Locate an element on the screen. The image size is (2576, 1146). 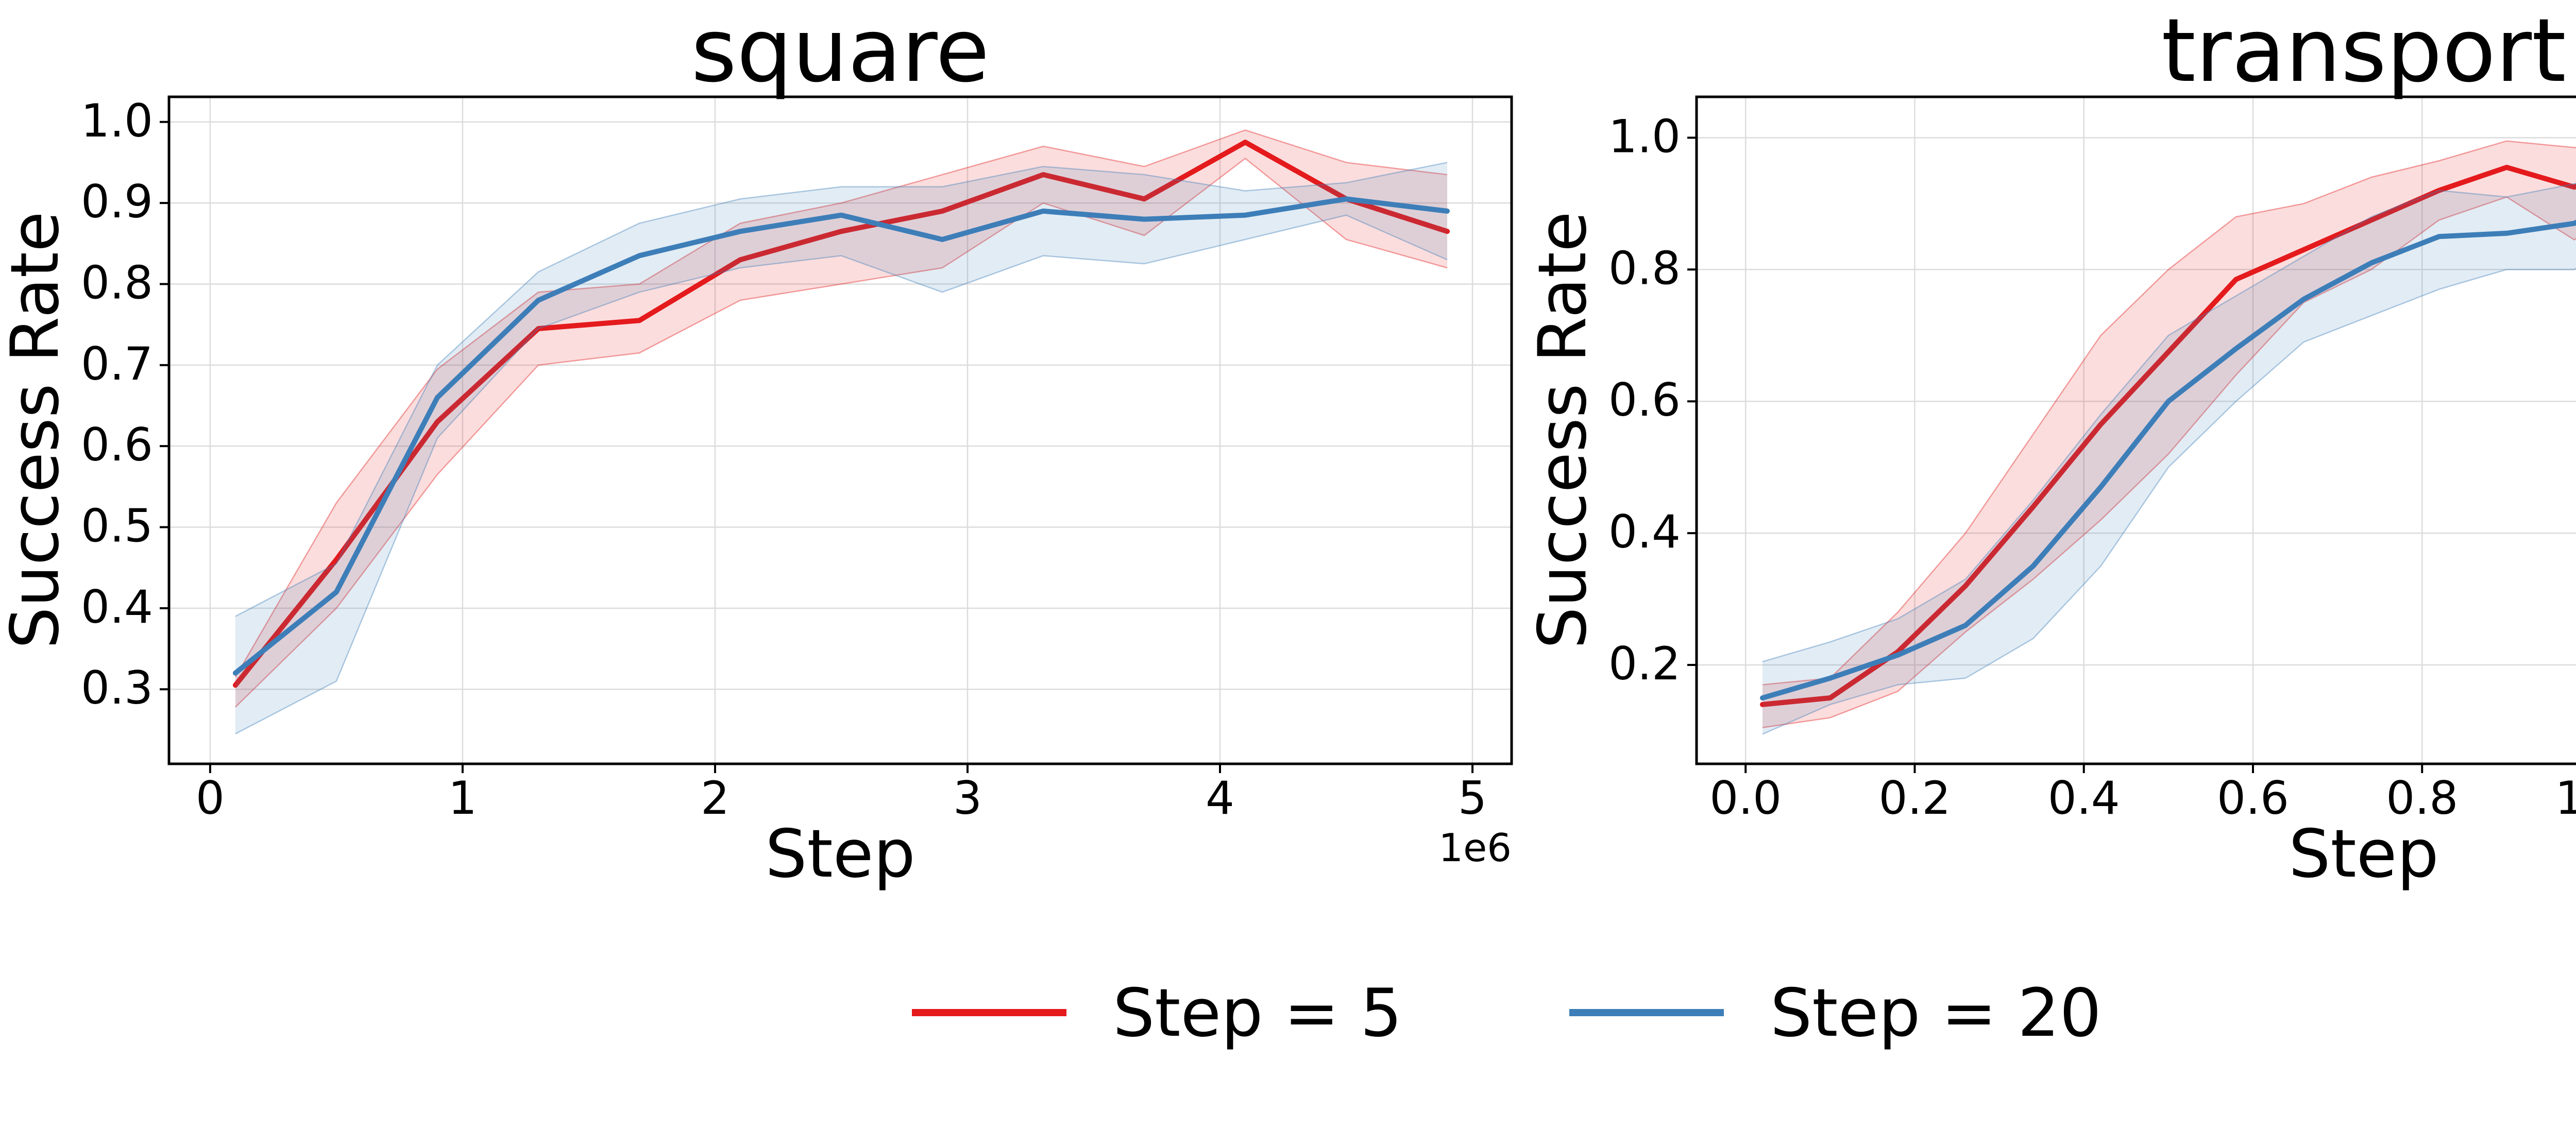
y-tick-label: 0.9 is located at coordinates (117, 202).